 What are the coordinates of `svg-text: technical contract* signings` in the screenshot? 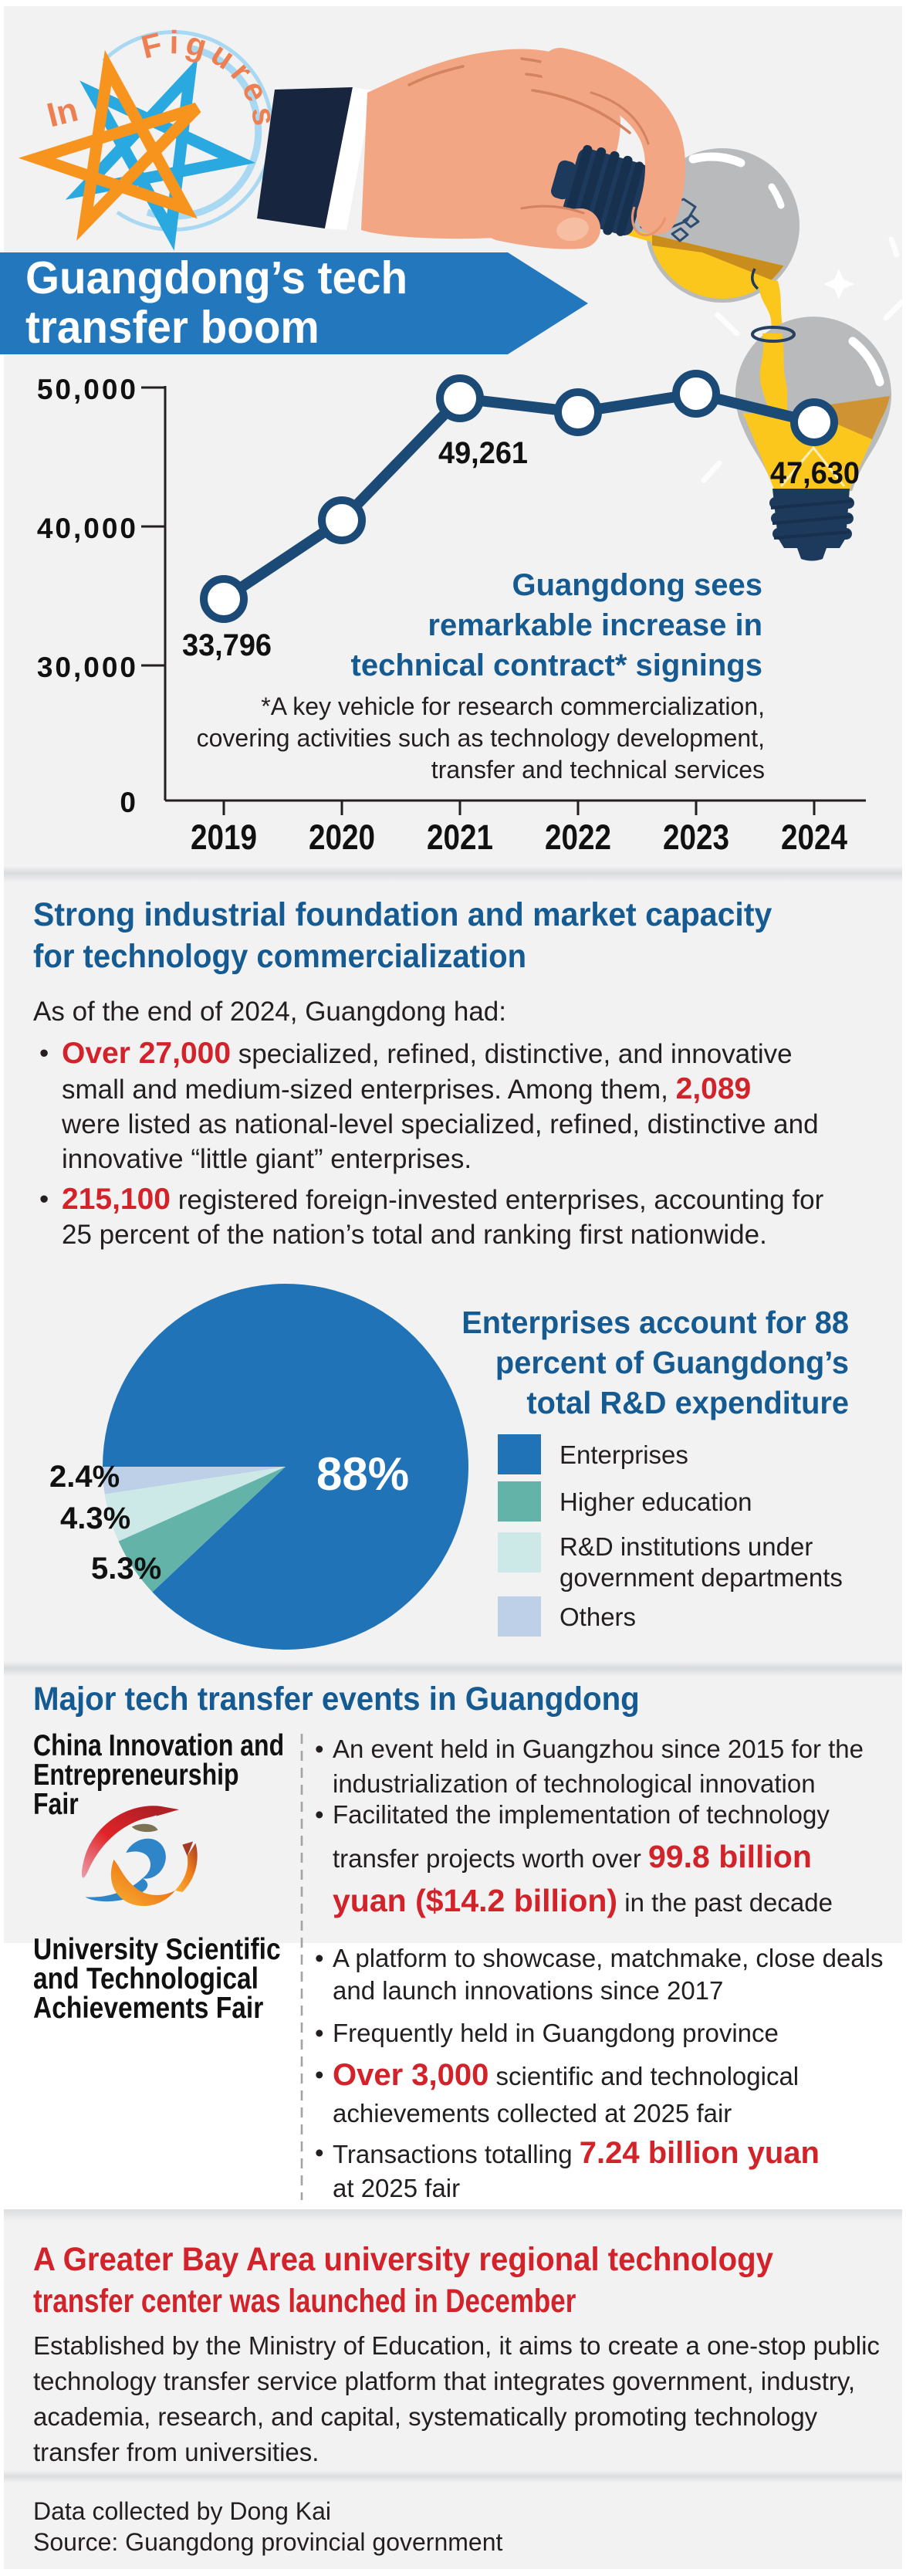 It's located at (556, 665).